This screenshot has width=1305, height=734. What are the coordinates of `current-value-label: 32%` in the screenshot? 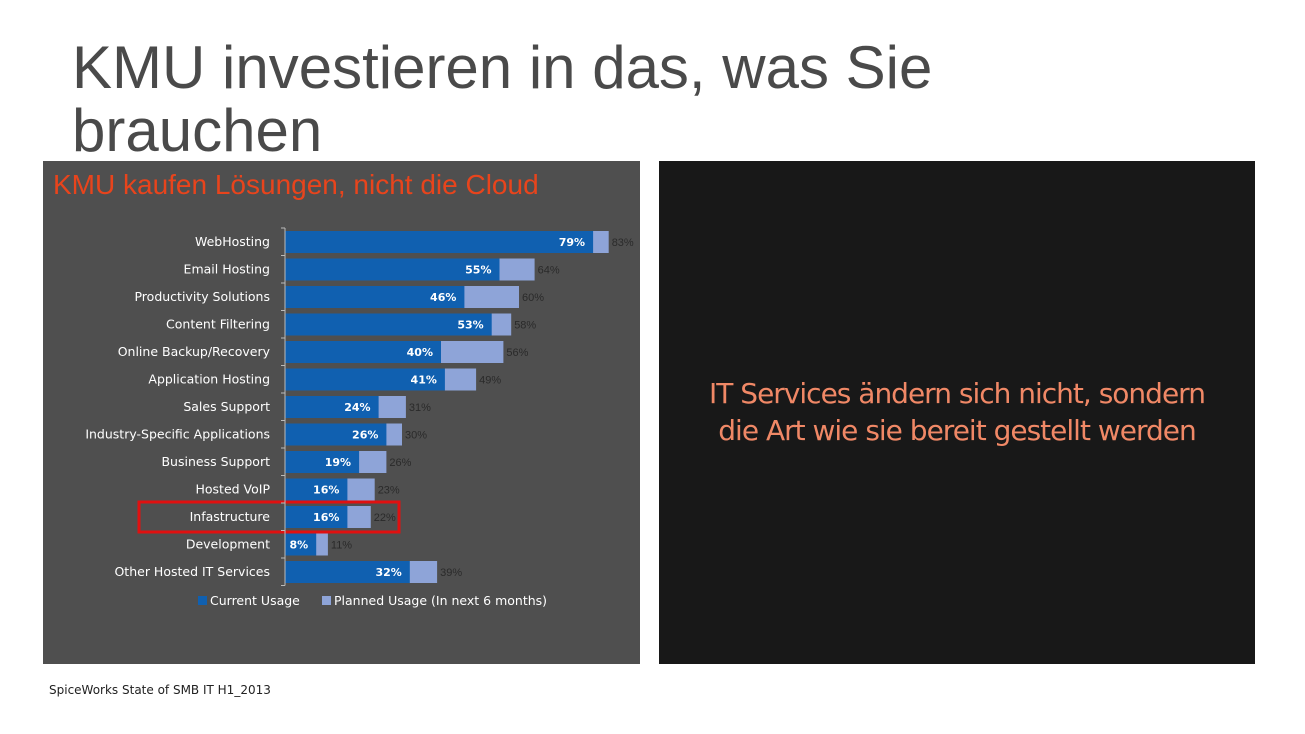 It's located at (388, 572).